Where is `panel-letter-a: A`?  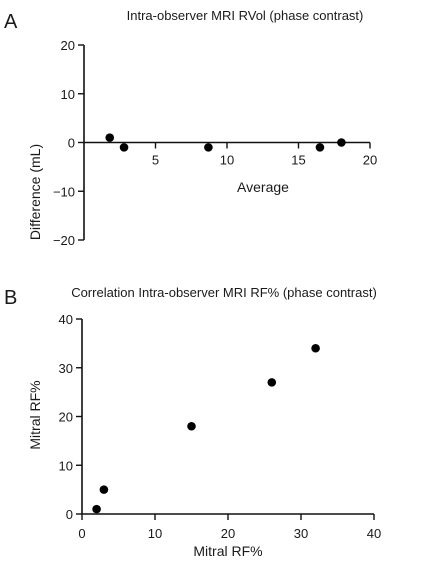 panel-letter-a: A is located at coordinates (11, 22).